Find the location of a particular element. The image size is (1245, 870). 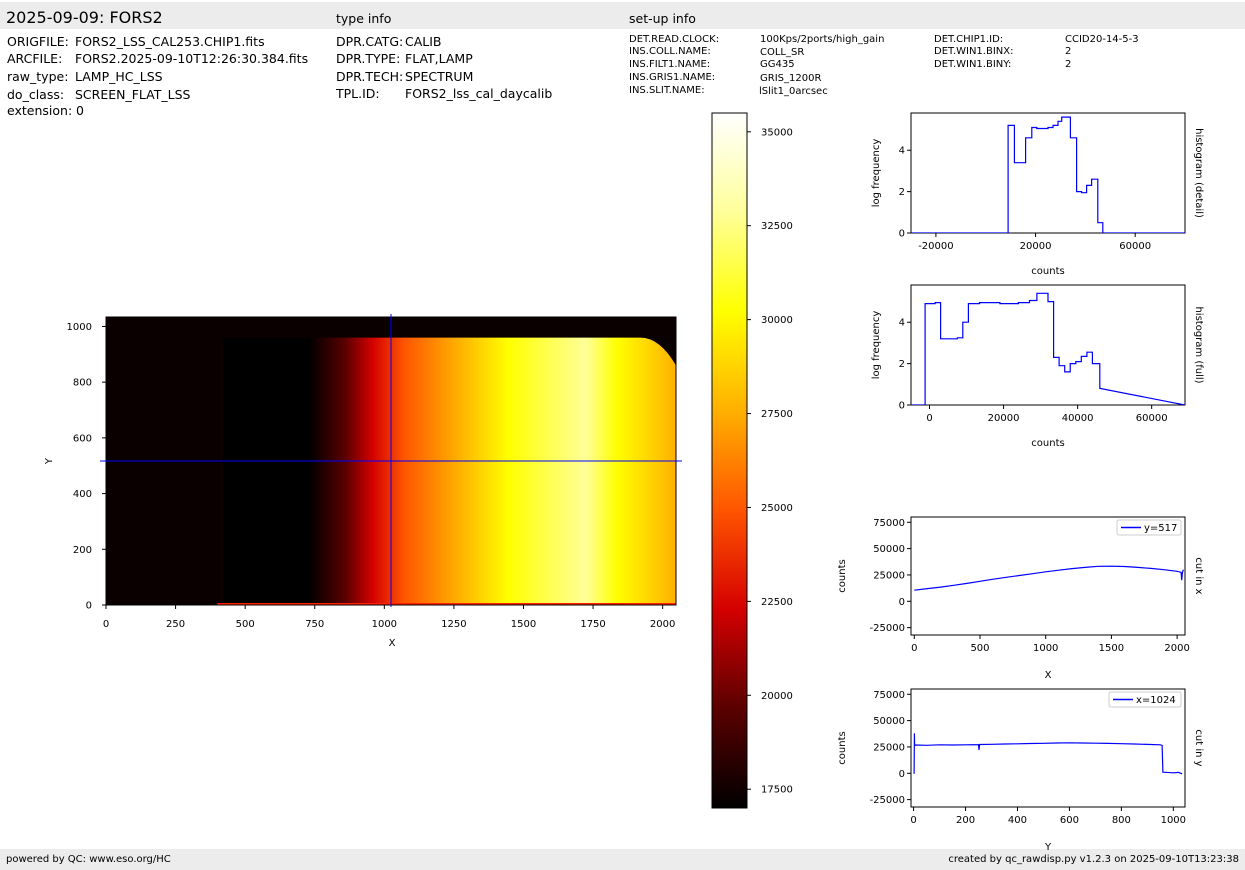

header-band is located at coordinates (622, 15).